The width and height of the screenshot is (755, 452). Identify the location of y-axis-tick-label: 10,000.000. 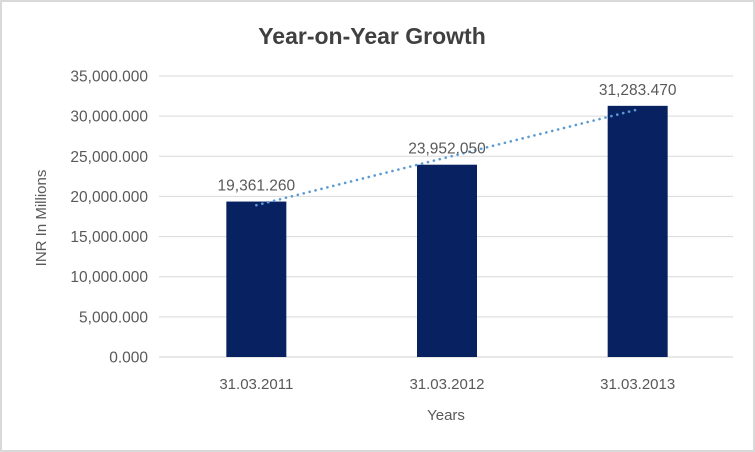
(109, 277).